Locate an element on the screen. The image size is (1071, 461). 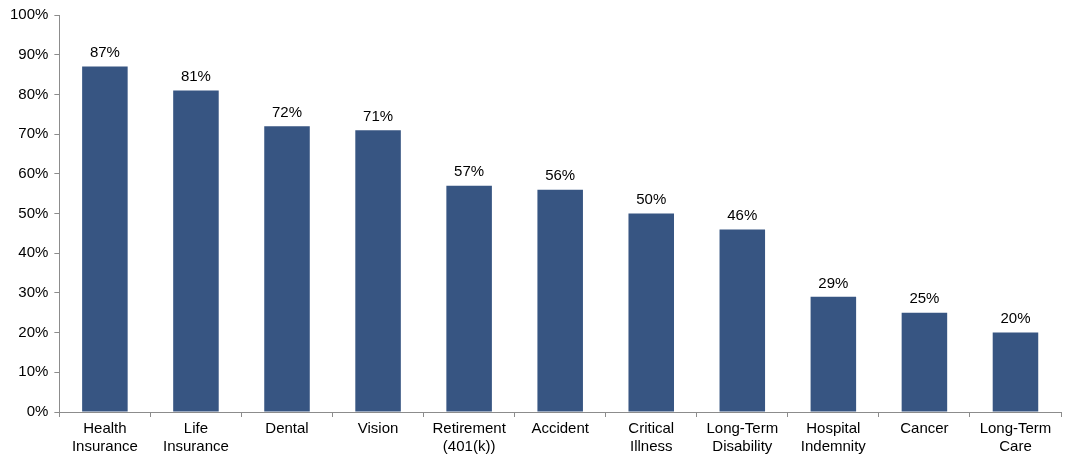
data-label: 46% is located at coordinates (742, 215).